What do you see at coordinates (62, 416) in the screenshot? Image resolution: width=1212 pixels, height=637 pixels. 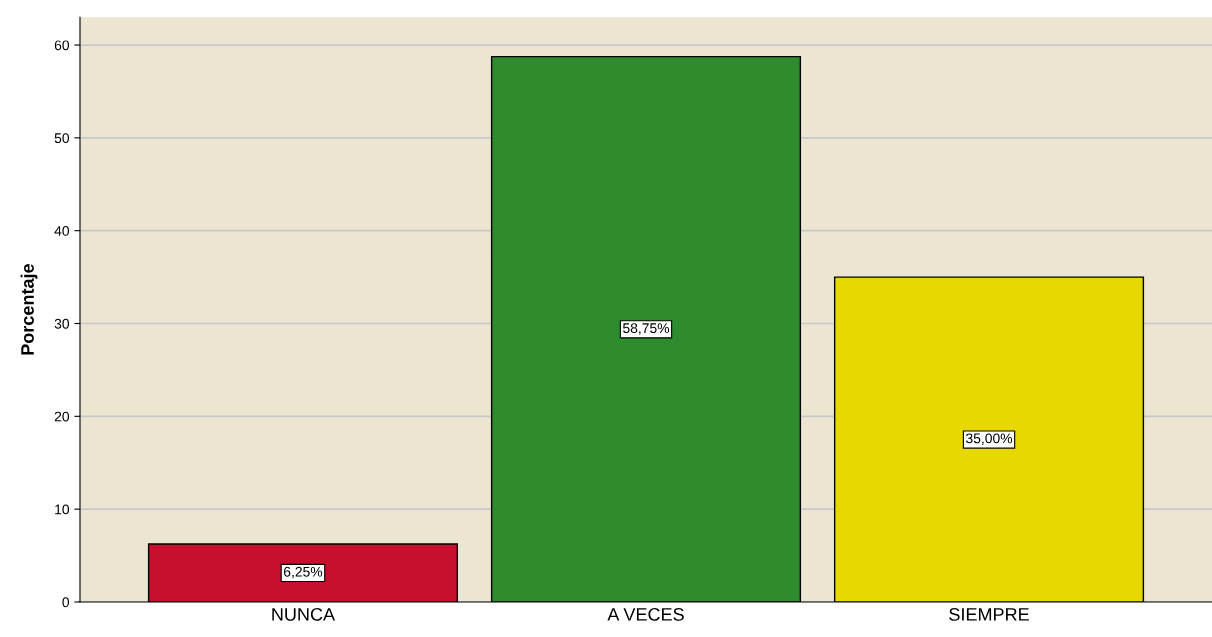 I see `y-tick-label: 20` at bounding box center [62, 416].